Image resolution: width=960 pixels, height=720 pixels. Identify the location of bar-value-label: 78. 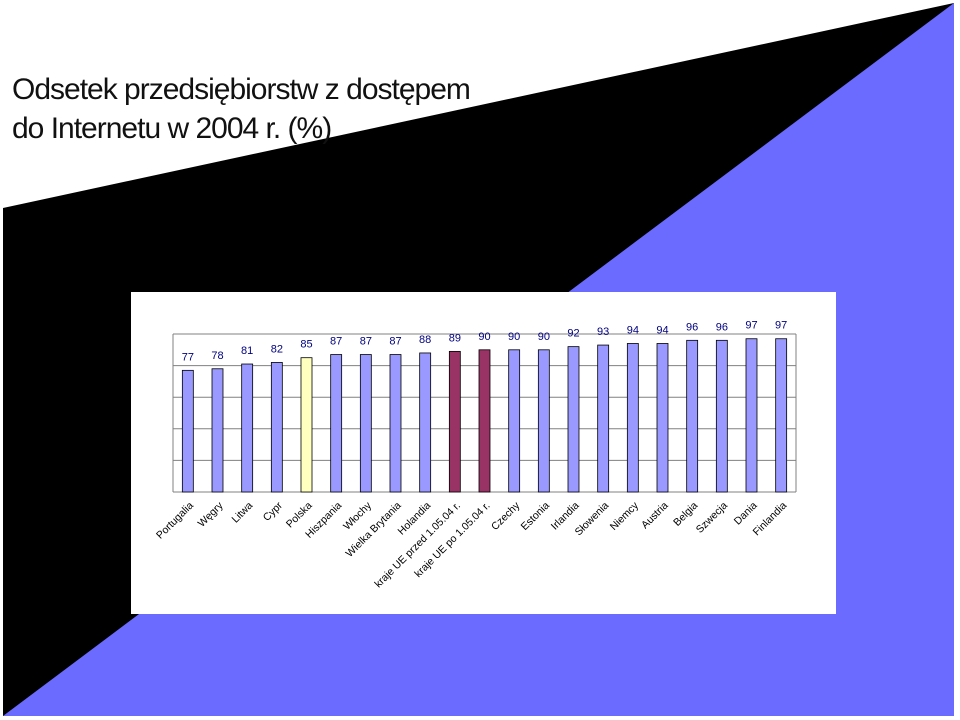
(217, 356).